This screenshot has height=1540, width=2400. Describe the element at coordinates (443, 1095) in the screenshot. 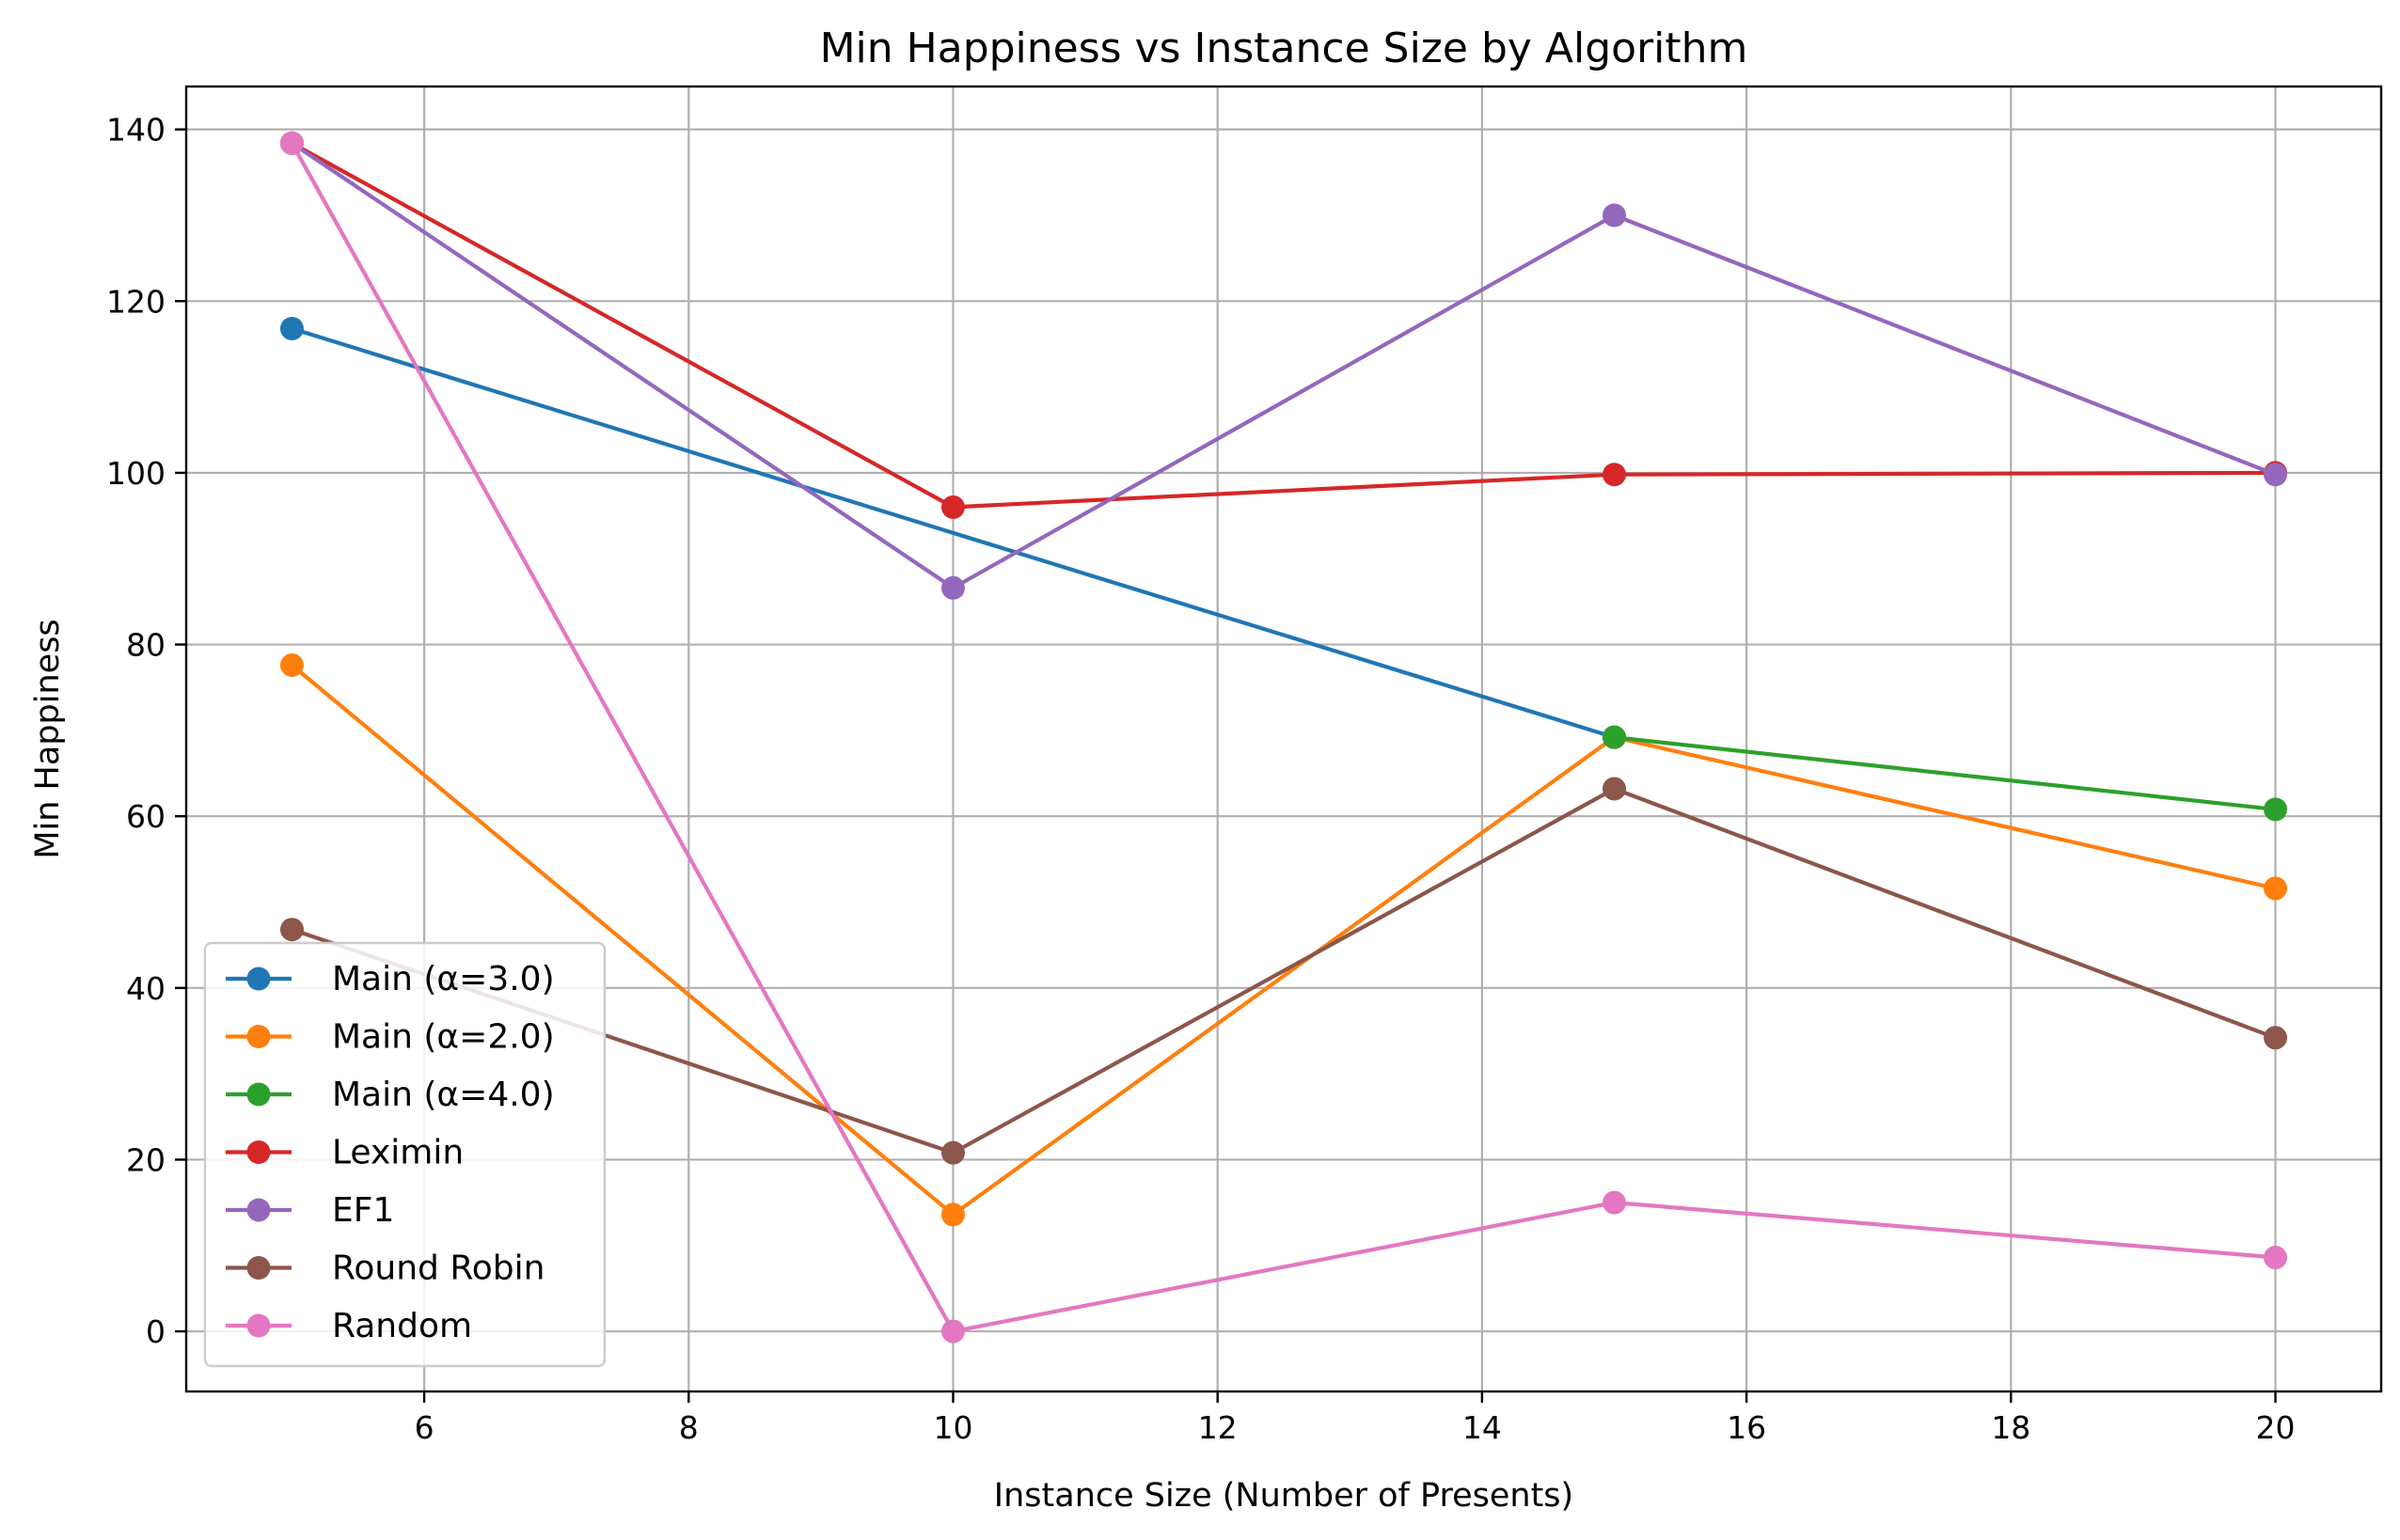

I see `legend-label: Main (α=4.0)` at that location.